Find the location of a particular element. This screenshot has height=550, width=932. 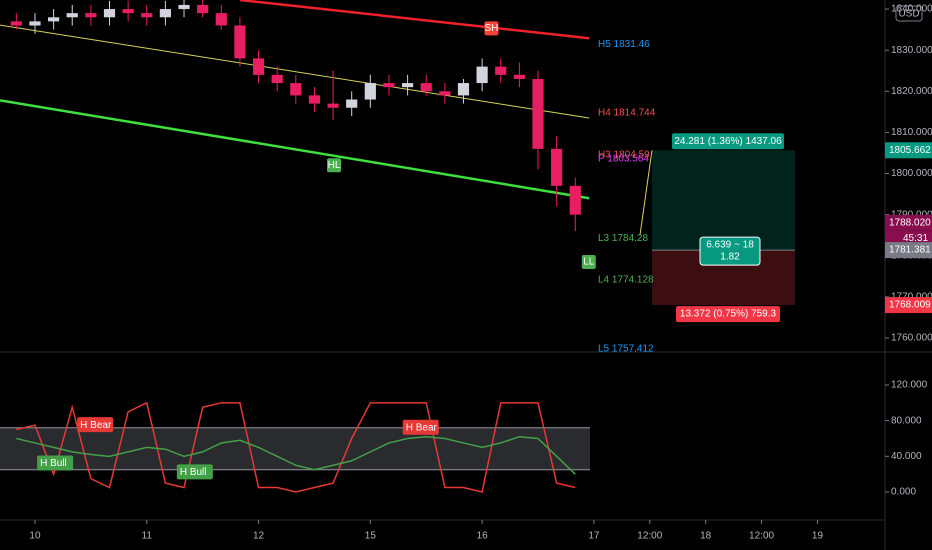

swing-marker-label: HL is located at coordinates (334, 165).